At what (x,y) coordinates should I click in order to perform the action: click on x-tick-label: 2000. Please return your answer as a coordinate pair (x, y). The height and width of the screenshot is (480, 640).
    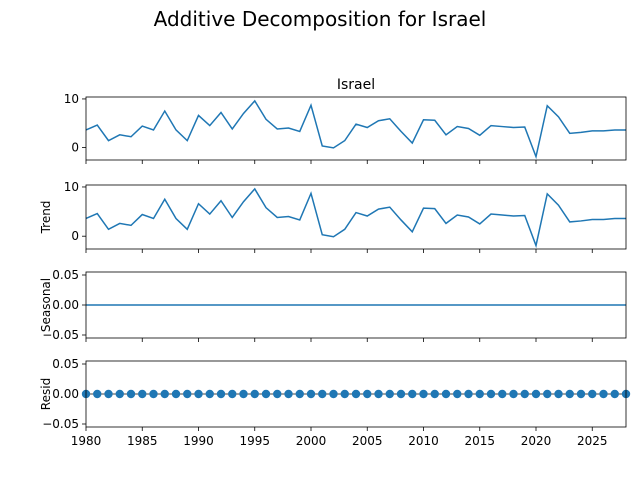
    Looking at the image, I should click on (311, 441).